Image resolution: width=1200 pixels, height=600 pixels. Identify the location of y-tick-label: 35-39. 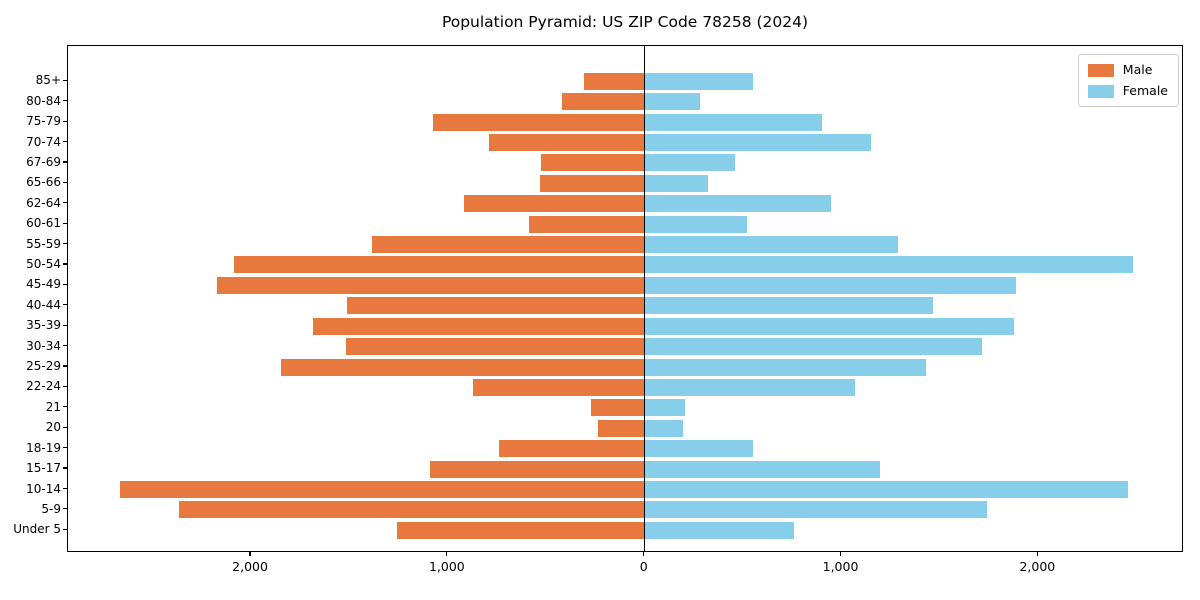
(43, 325).